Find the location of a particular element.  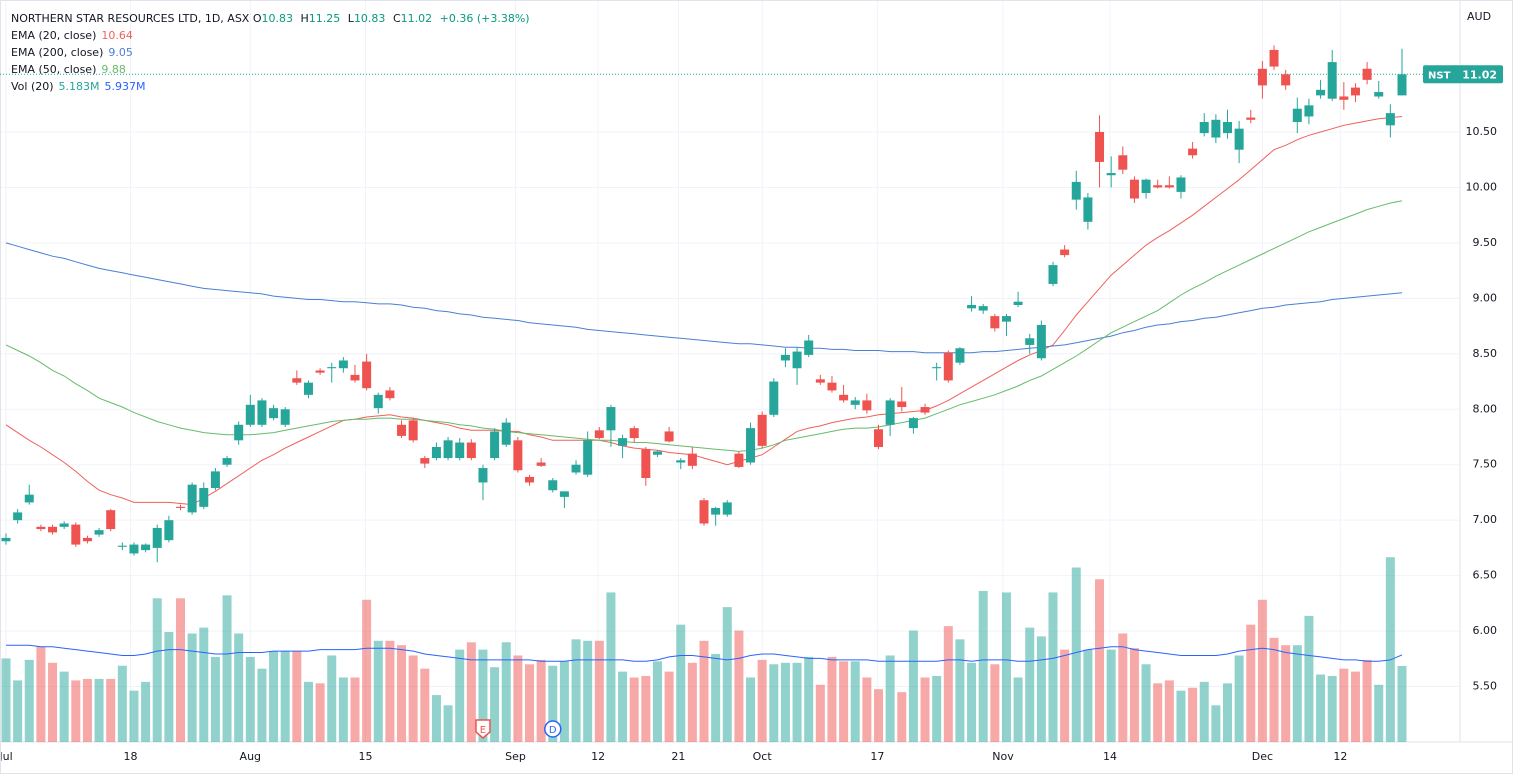

x-tick-label: 21 is located at coordinates (678, 756).